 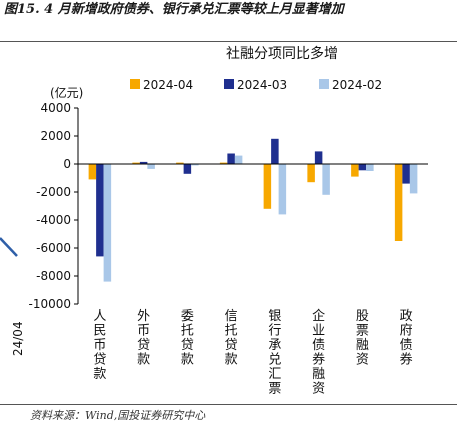 I want to click on legend-label: 2024-04, so click(x=168, y=85).